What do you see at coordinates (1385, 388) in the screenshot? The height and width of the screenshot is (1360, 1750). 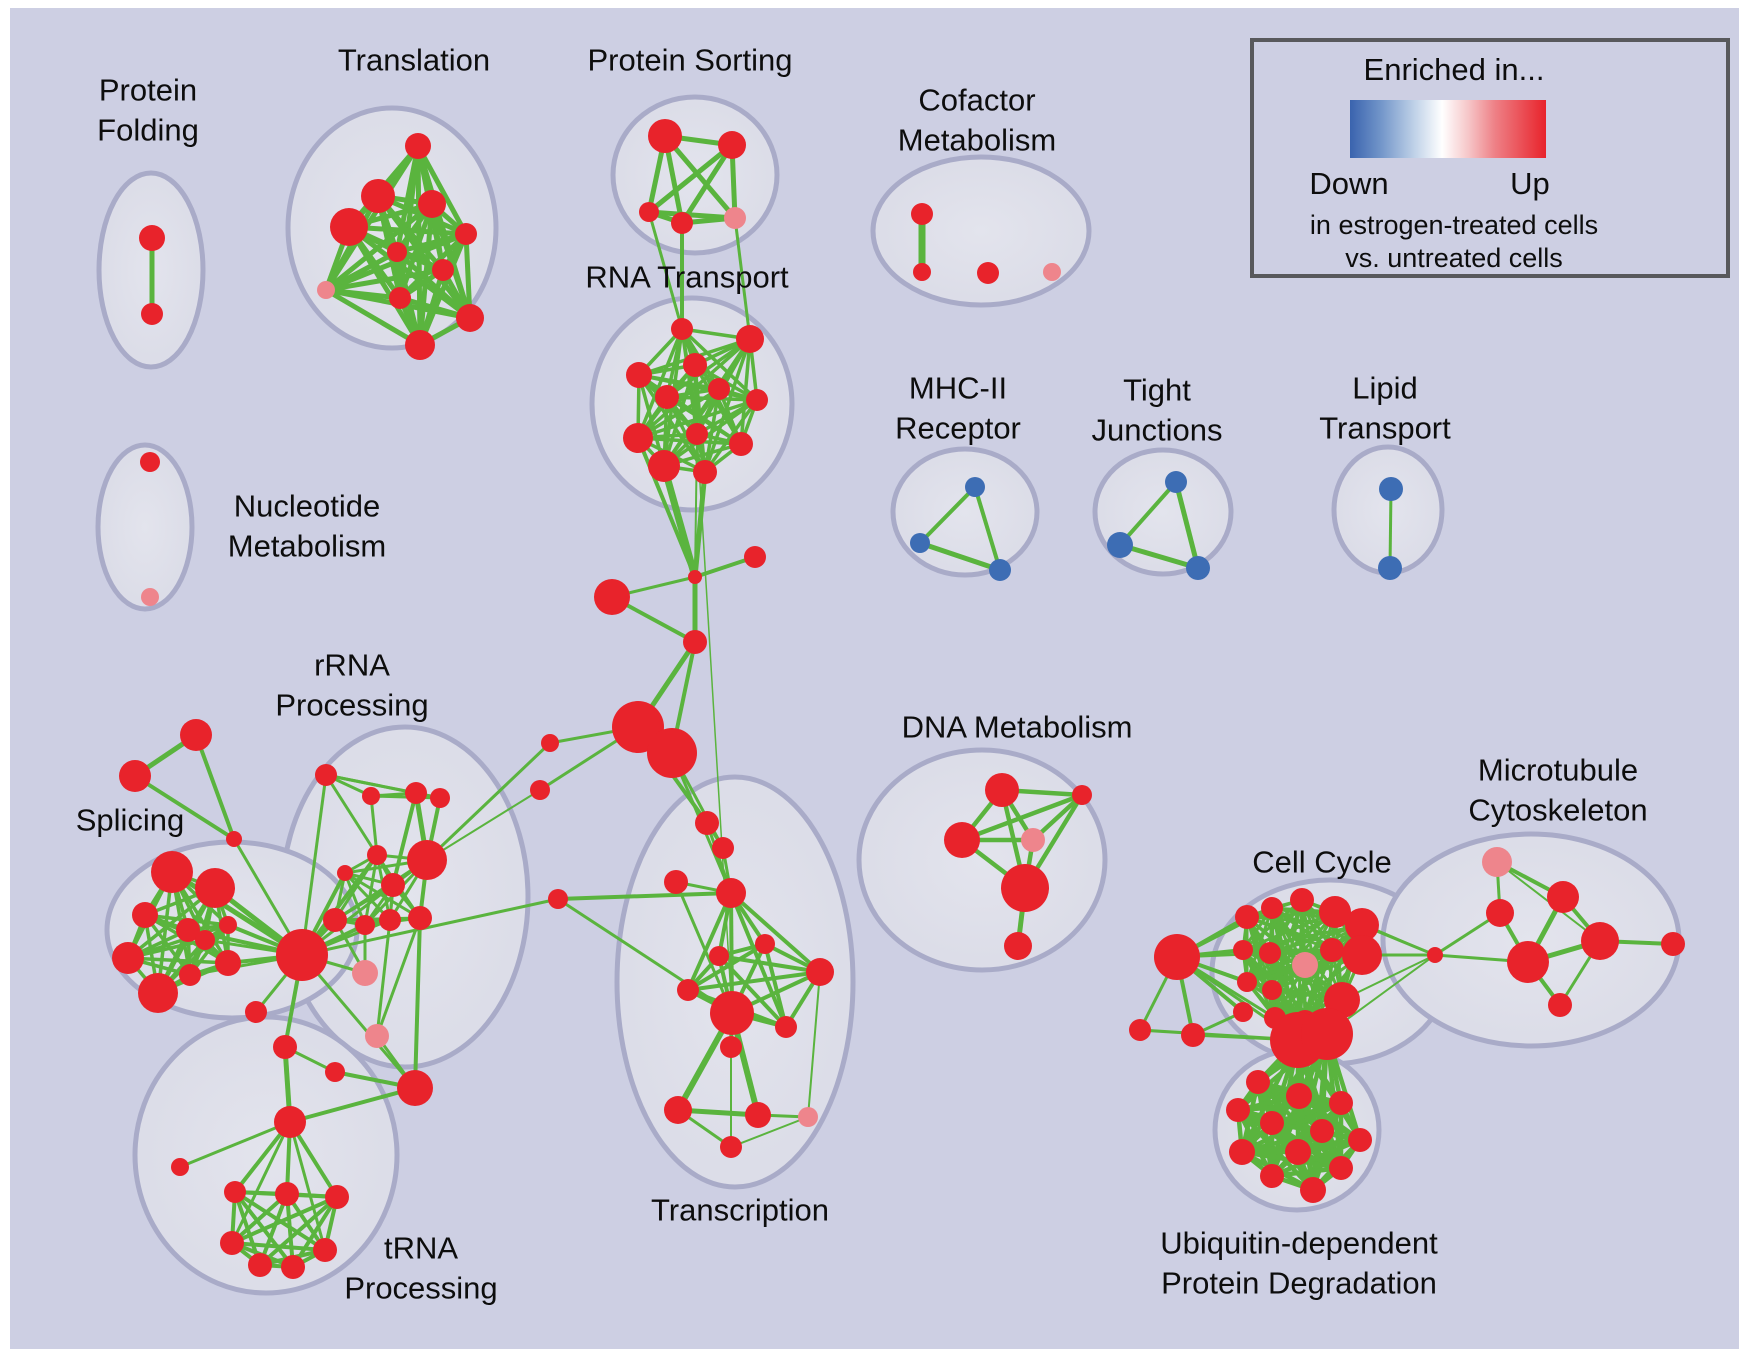 I see `cluster-label-lipid-transport: Lipid` at bounding box center [1385, 388].